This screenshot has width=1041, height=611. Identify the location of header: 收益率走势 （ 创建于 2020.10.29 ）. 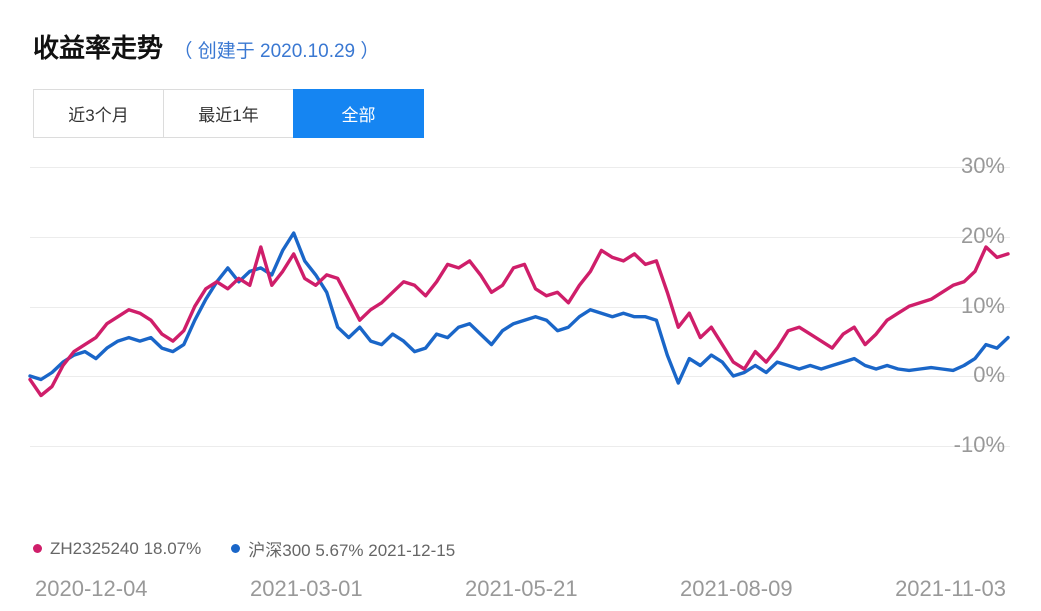
(206, 46).